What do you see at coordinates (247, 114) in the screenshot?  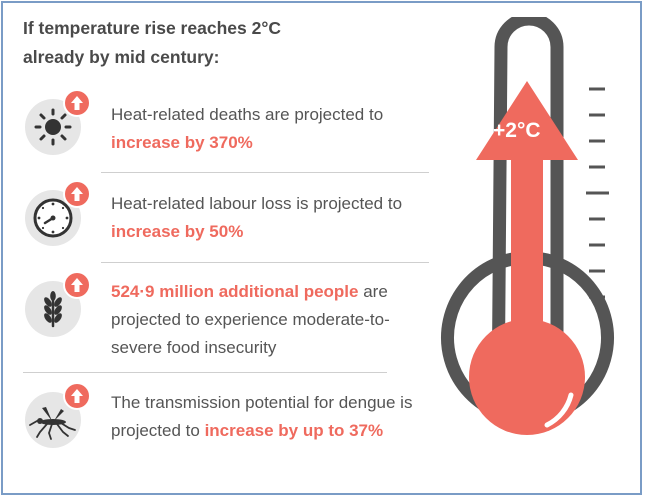 I see `impact-text-part: Heat-related deaths are projected to` at bounding box center [247, 114].